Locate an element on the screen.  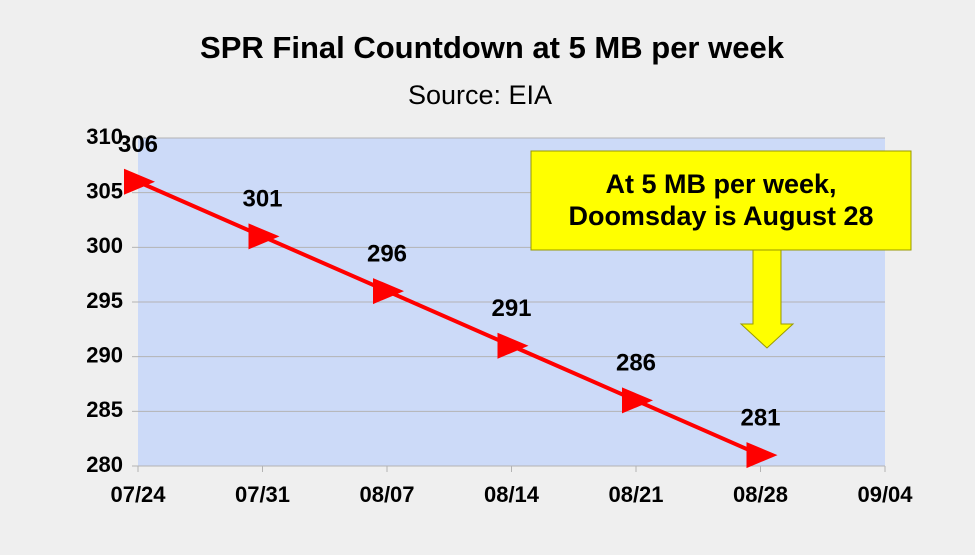
y-tick-label: 290 is located at coordinates (104, 354).